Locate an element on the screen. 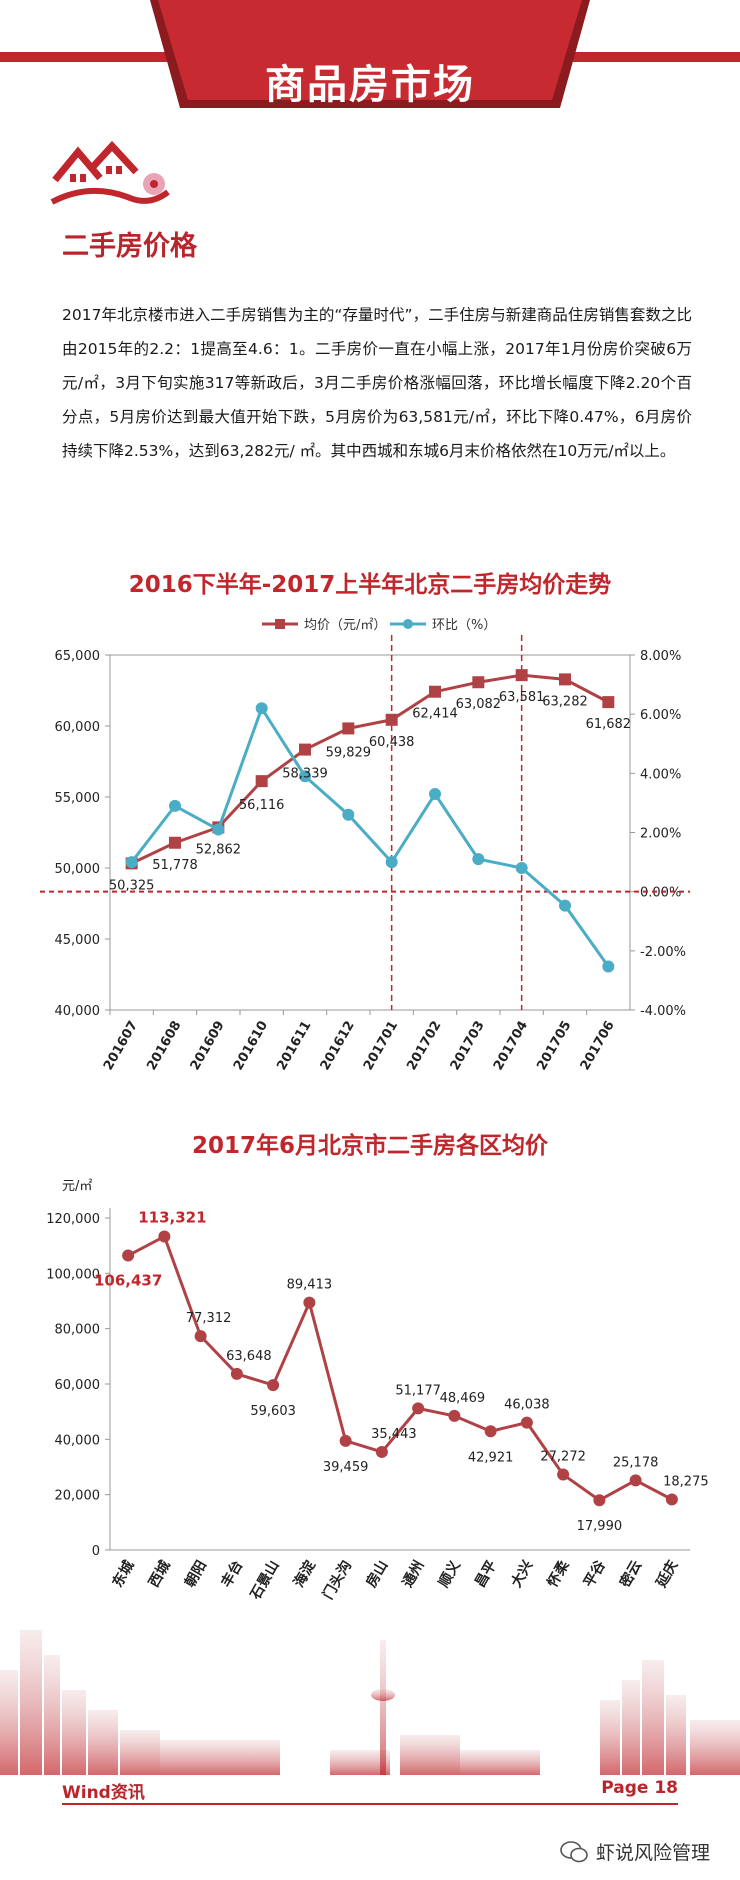  district-data-label: 17,990 is located at coordinates (600, 1526).